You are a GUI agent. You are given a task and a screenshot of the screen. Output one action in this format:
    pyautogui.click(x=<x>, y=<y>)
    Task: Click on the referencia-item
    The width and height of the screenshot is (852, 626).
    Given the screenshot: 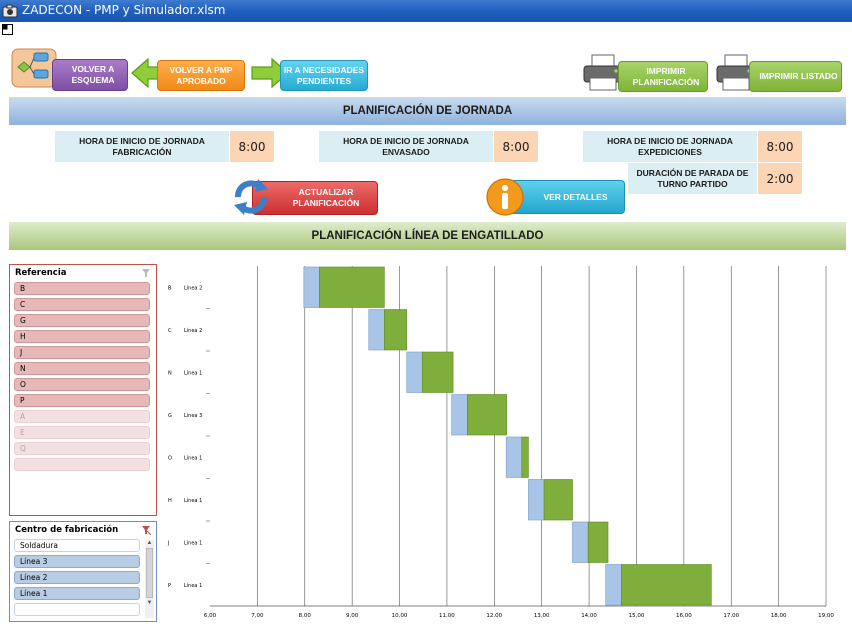 What is the action you would take?
    pyautogui.click(x=82, y=464)
    